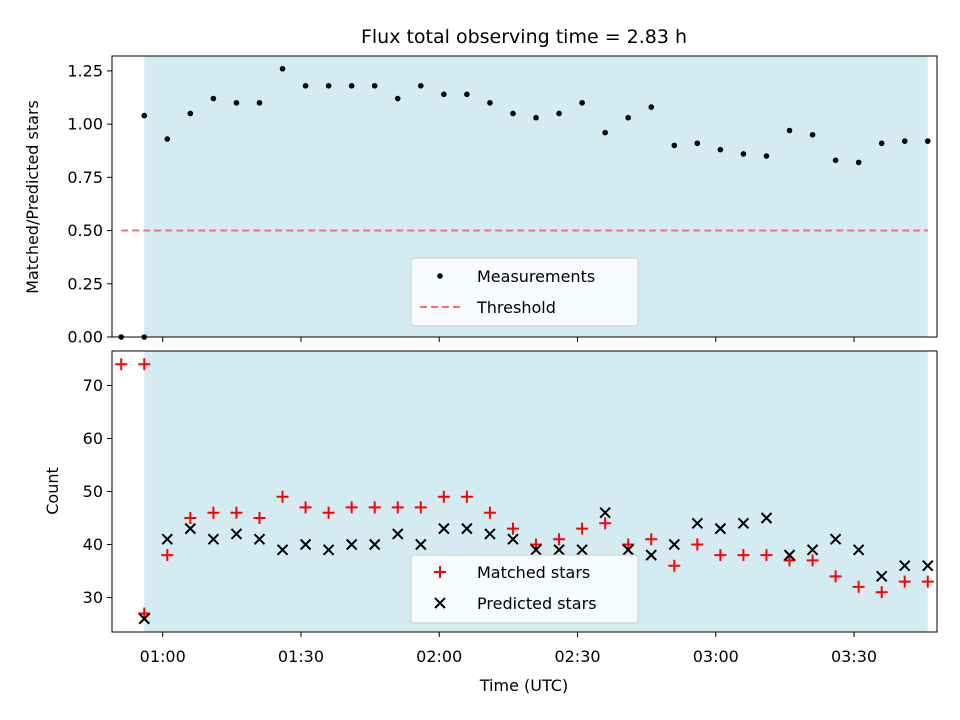  Describe the element at coordinates (533, 572) in the screenshot. I see `legend-label-matched: Matched stars` at that location.